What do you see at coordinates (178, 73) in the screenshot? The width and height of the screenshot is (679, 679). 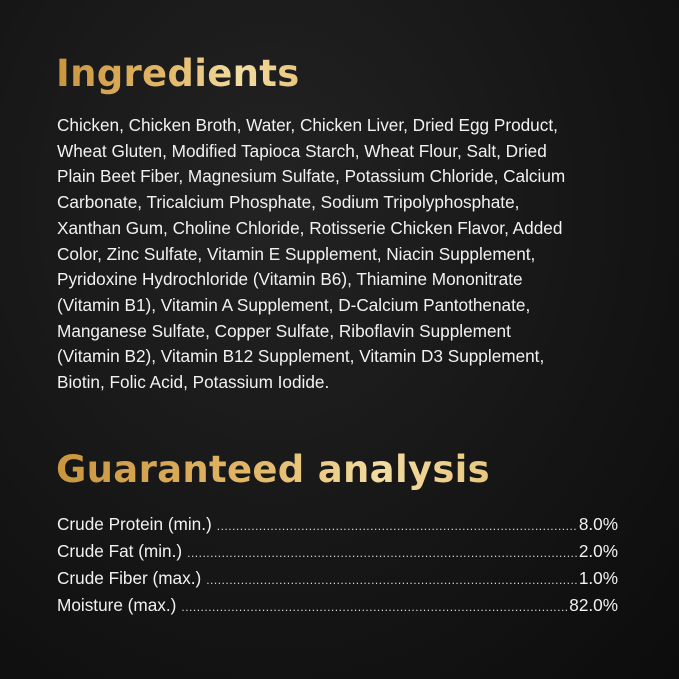 I see `ingredients-heading: Ingredients` at bounding box center [178, 73].